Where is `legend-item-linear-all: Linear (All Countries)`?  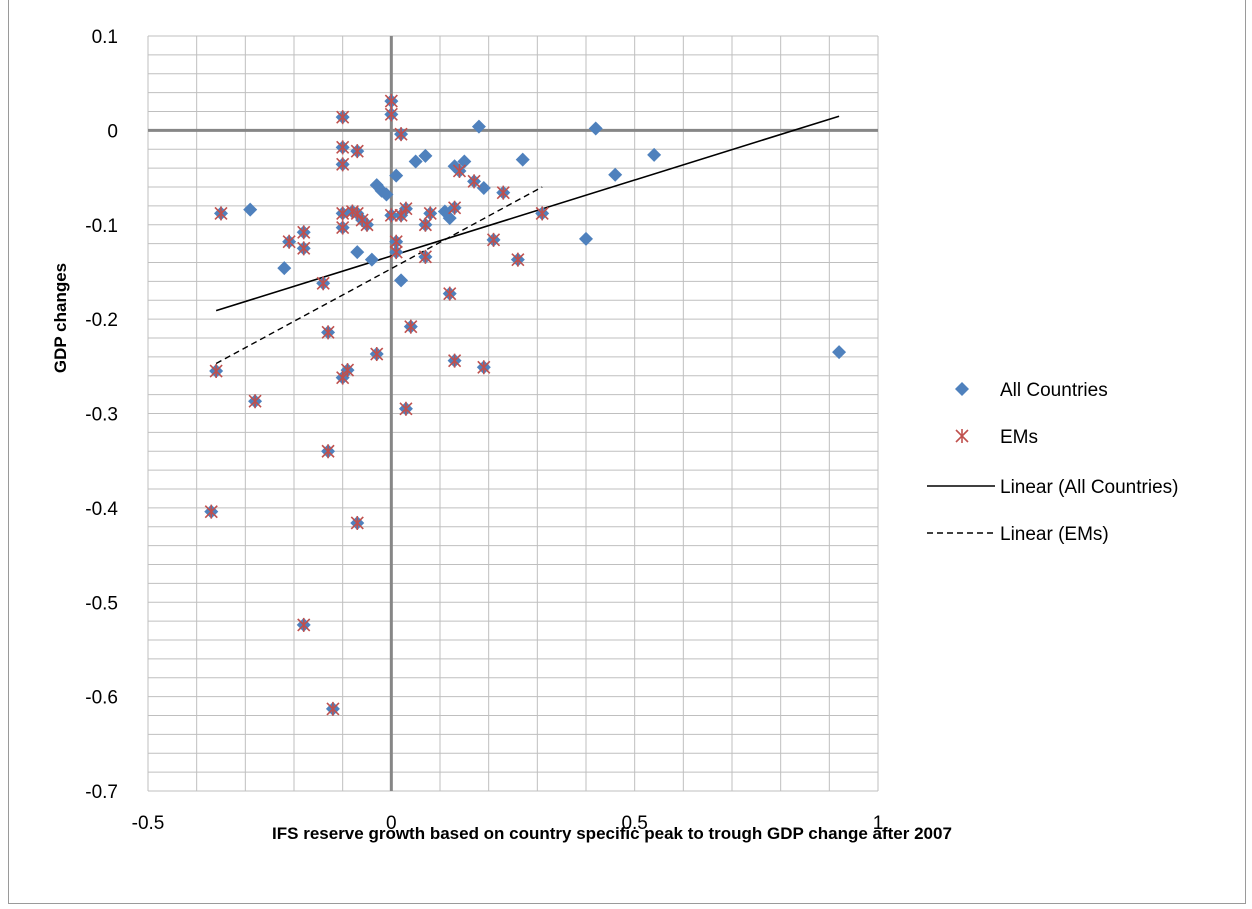
legend-item-linear-all: Linear (All Countries) is located at coordinates (1052, 487).